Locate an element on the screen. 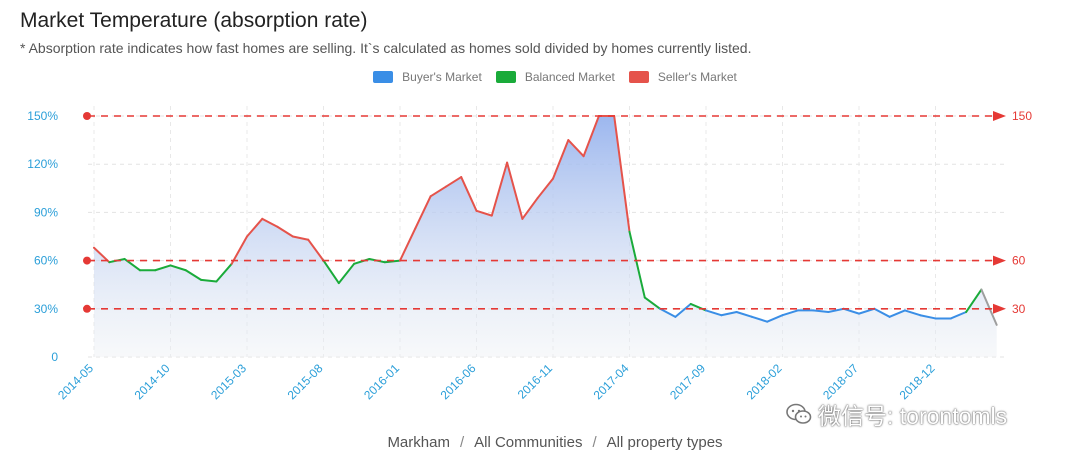 The image size is (1080, 459). x-tick-label: 2015-03 is located at coordinates (228, 381).